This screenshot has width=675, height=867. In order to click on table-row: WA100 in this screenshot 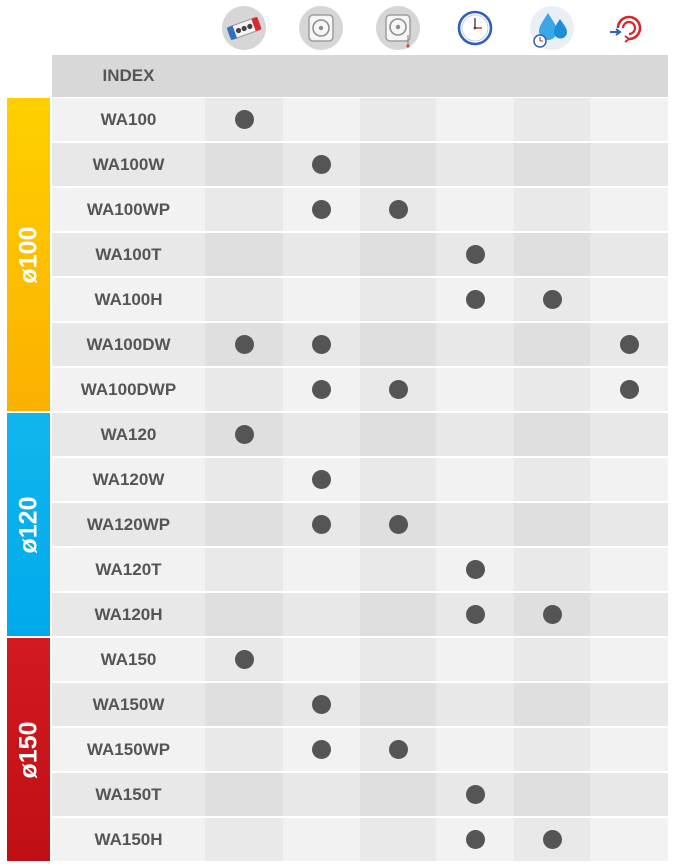, I will do `click(360, 119)`.